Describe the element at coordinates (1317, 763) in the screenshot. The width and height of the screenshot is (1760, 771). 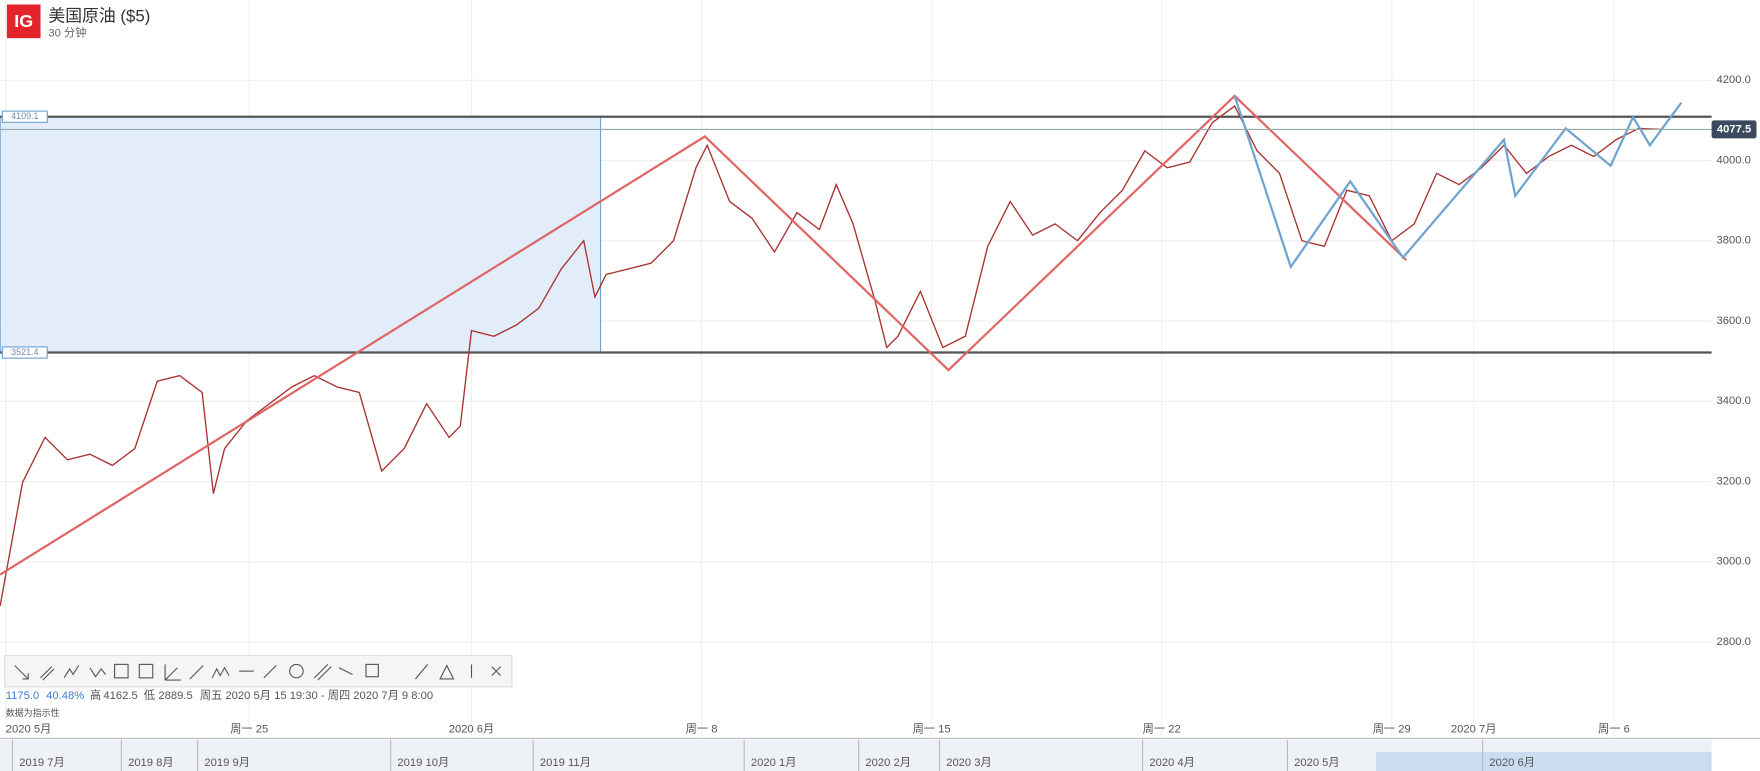
I see `navigator-label: 2020 5月` at that location.